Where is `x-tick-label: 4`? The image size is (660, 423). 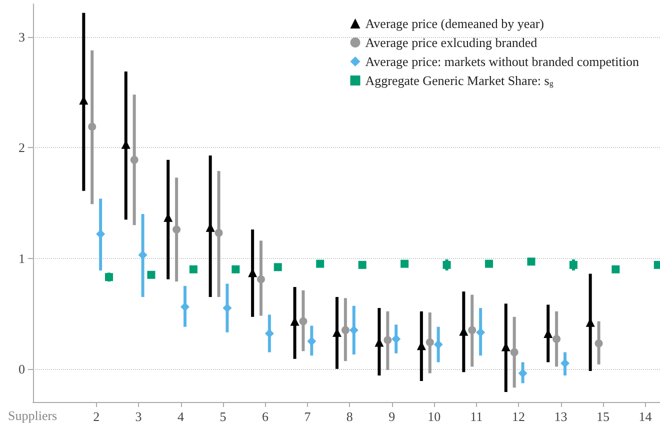 x-tick-label: 4 is located at coordinates (181, 416).